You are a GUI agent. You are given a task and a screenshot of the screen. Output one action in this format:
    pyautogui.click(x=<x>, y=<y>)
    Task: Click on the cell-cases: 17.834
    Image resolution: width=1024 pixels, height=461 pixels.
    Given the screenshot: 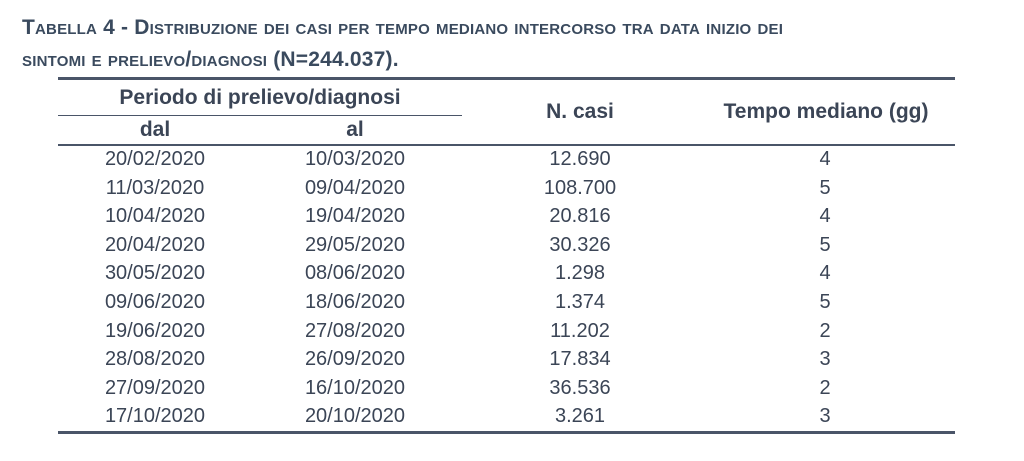 What is the action you would take?
    pyautogui.click(x=580, y=359)
    